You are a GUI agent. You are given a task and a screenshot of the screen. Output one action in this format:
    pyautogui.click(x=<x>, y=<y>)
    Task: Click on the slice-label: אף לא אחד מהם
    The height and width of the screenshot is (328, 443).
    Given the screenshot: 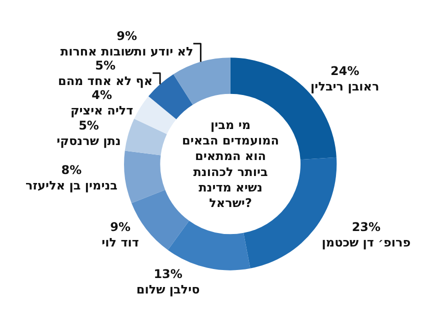 What is the action you would take?
    pyautogui.click(x=105, y=81)
    